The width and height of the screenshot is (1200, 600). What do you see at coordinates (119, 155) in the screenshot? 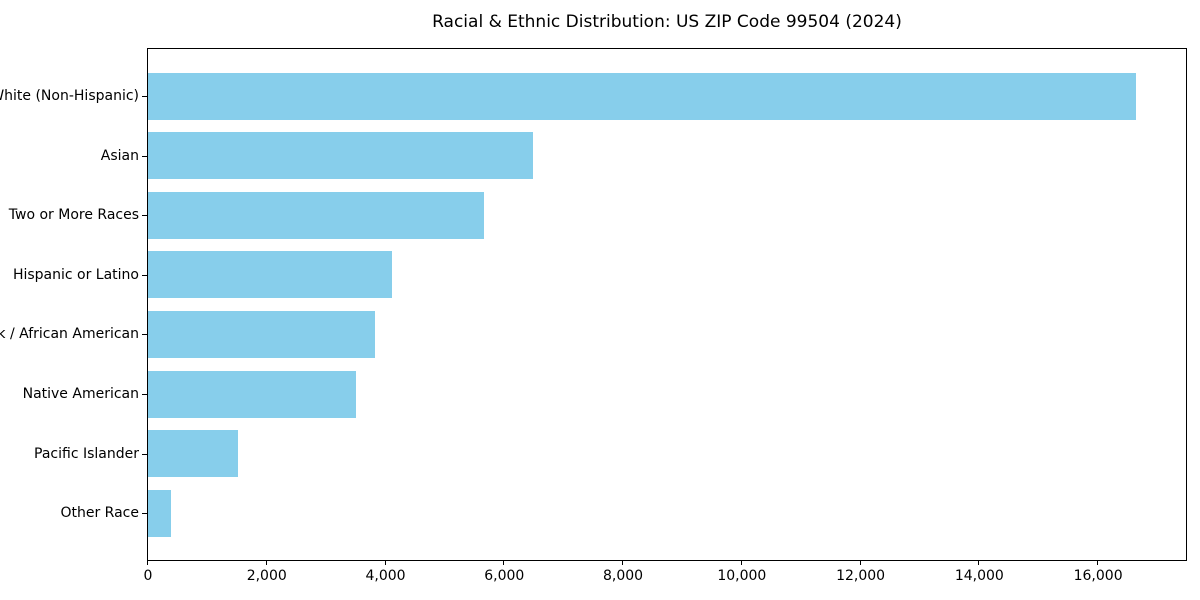
I see `y-tick-label-1: Asian` at bounding box center [119, 155].